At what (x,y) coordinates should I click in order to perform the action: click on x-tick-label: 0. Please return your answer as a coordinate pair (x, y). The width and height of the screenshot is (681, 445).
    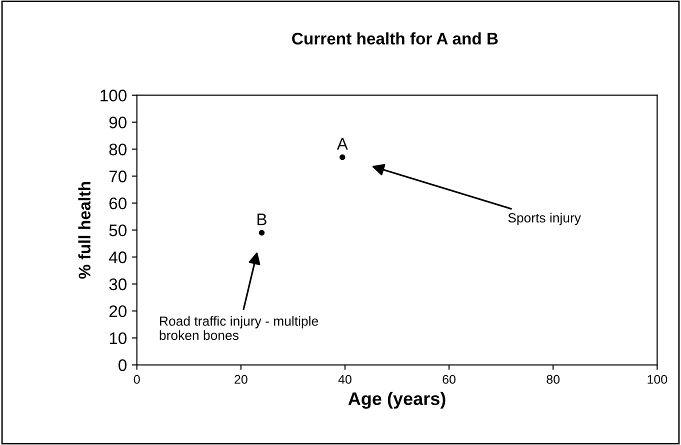
    Looking at the image, I should click on (137, 379).